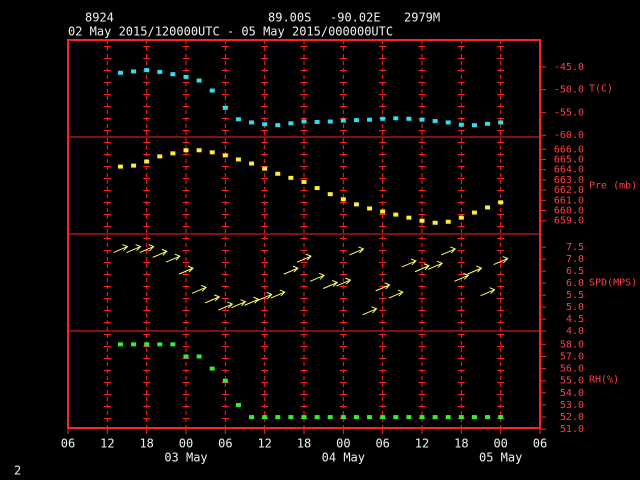 This screenshot has width=640, height=480. I want to click on y-tick-label: -45.0, so click(569, 67).